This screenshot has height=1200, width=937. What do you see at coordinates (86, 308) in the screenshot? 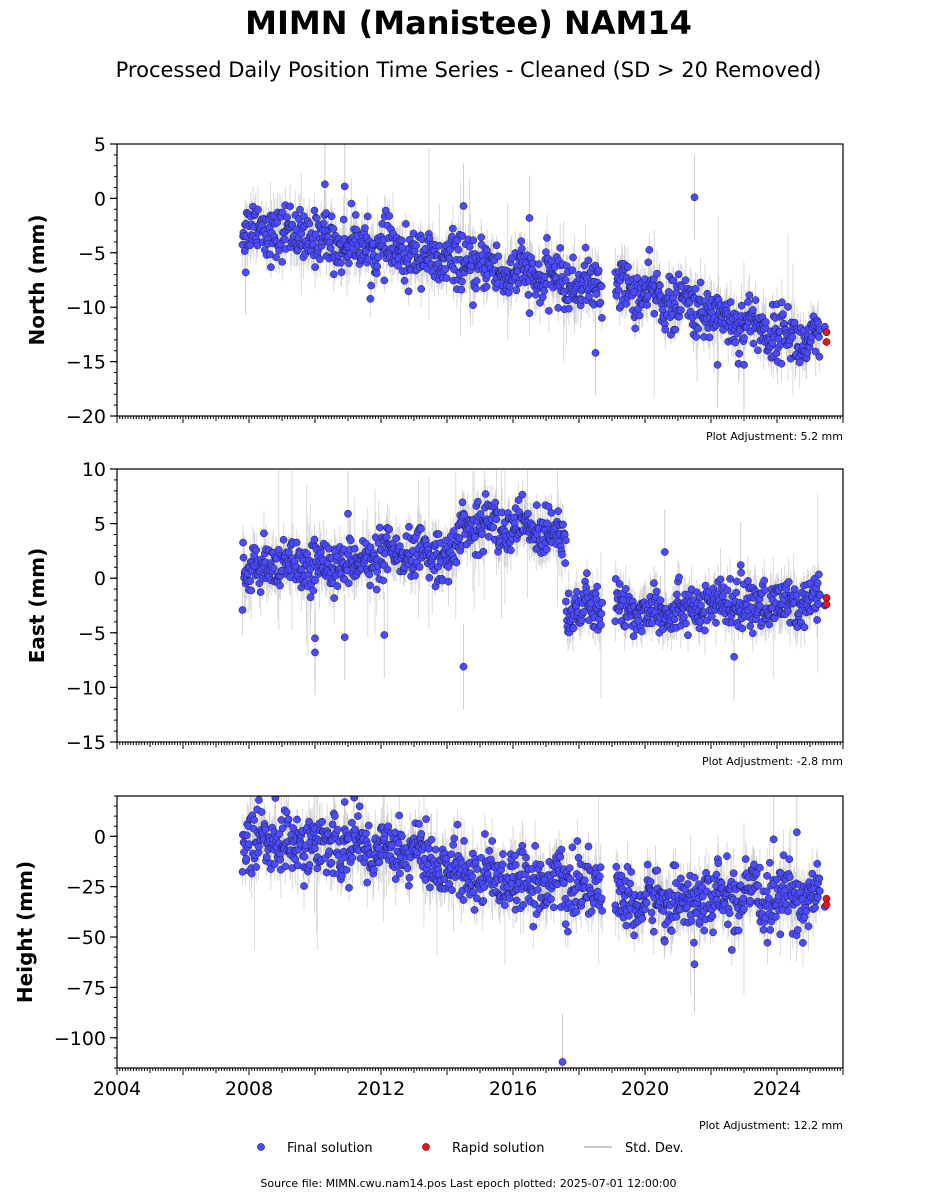
I see `y-tick-label: −10` at bounding box center [86, 308].